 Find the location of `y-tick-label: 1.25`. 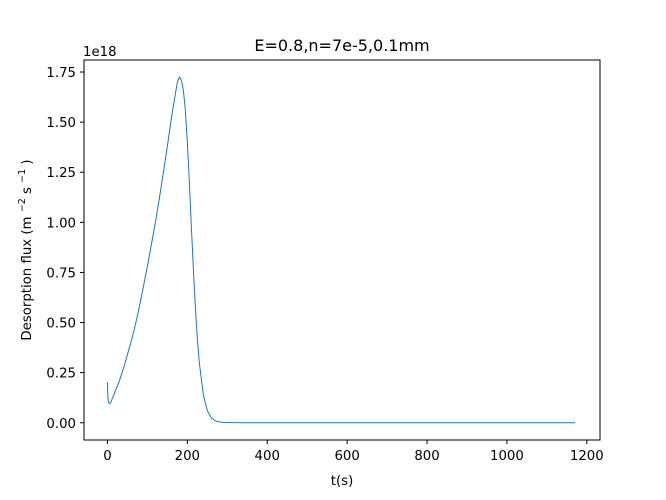

y-tick-label: 1.25 is located at coordinates (61, 173).